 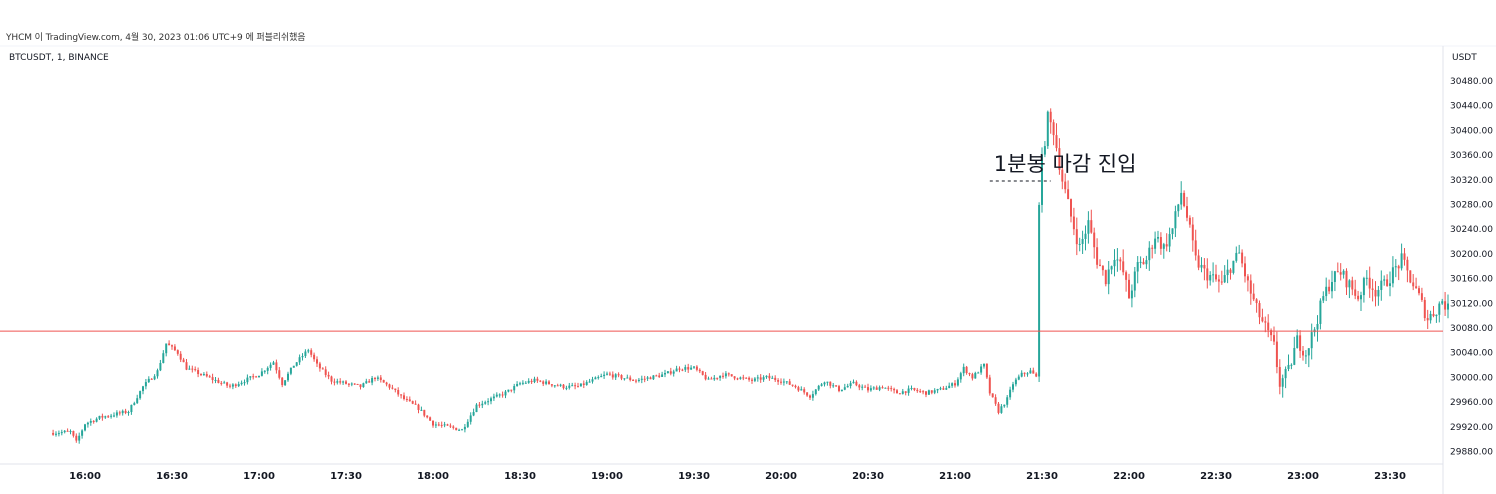 What do you see at coordinates (1471, 378) in the screenshot?
I see `price-tick-label: 30000.00` at bounding box center [1471, 378].